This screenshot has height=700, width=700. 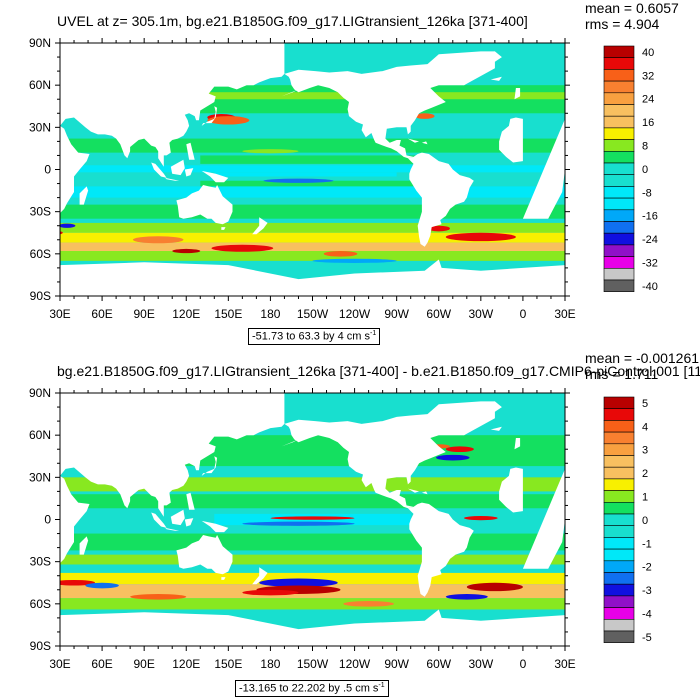 What do you see at coordinates (645, 497) in the screenshot?
I see `colorbar-label: 1` at bounding box center [645, 497].